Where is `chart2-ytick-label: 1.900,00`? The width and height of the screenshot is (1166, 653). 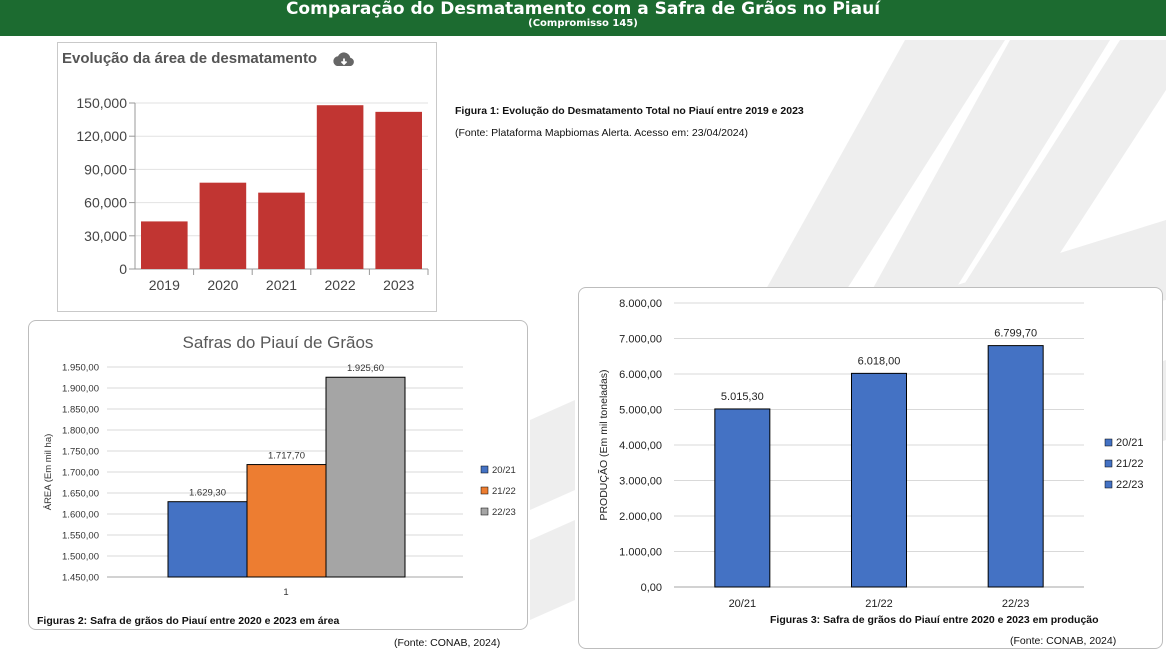 chart2-ytick-label: 1.900,00 is located at coordinates (80, 389).